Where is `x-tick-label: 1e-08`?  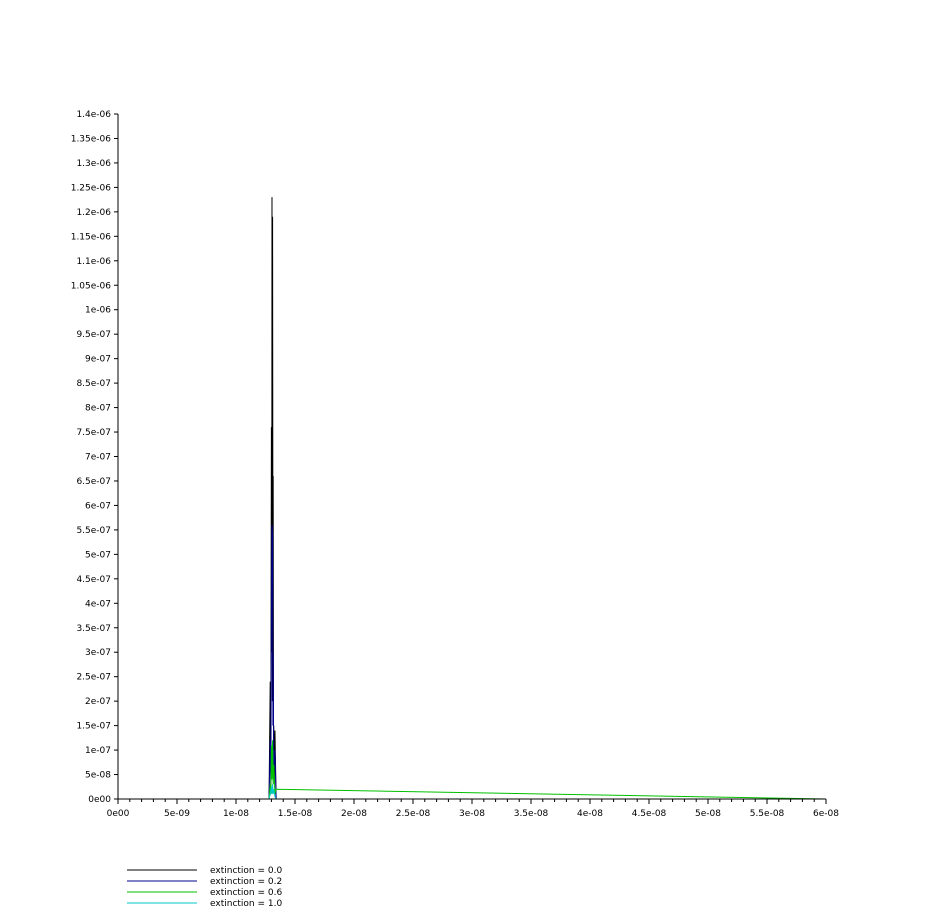
x-tick-label: 1e-08 is located at coordinates (236, 814).